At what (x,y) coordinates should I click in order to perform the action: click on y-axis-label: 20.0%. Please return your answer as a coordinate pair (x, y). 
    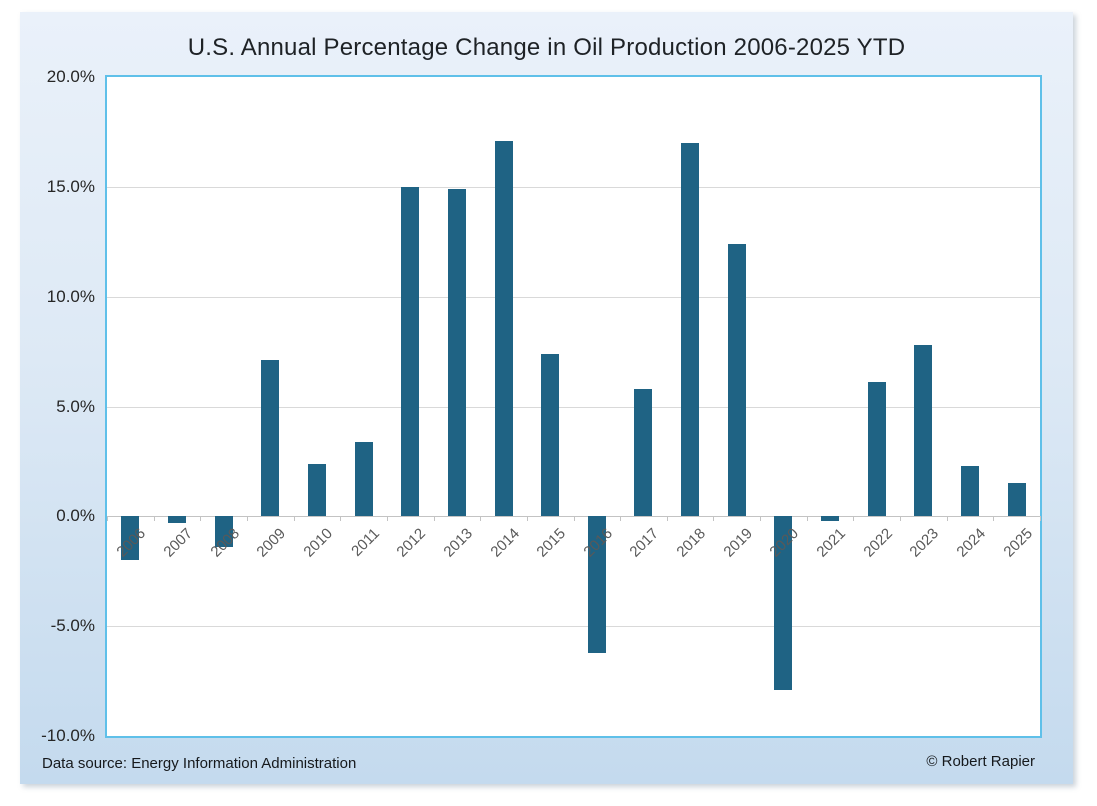
    Looking at the image, I should click on (70, 76).